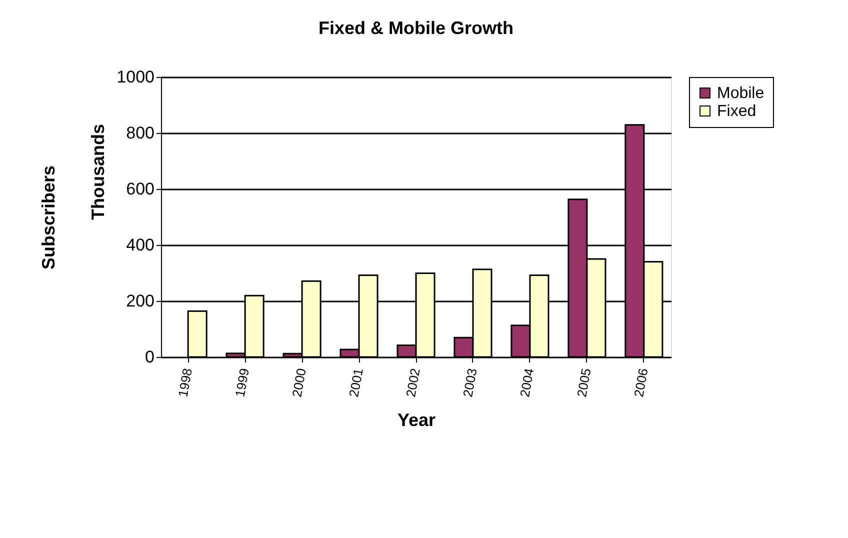 Image resolution: width=848 pixels, height=538 pixels. Describe the element at coordinates (740, 93) in the screenshot. I see `legend-label: Mobile` at that location.